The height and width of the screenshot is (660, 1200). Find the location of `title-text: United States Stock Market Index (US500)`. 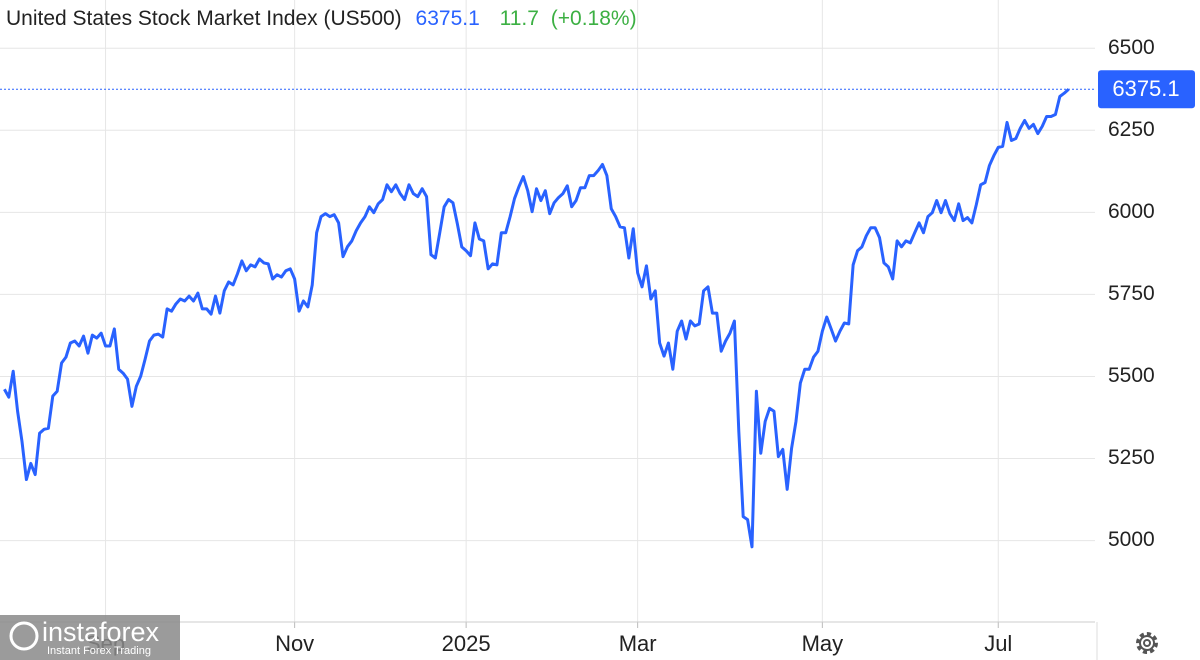

title-text: United States Stock Market Index (US500) is located at coordinates (204, 18).